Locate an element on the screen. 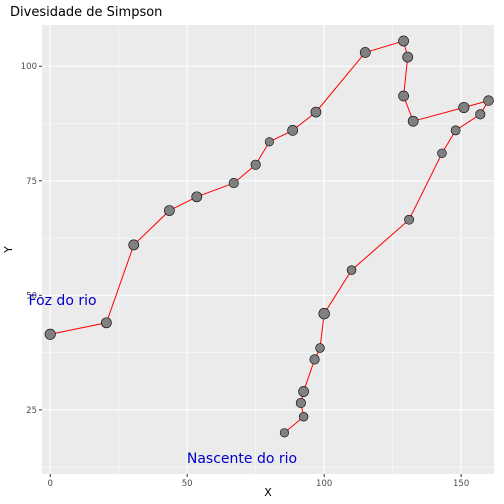  x-tick-label: 0 is located at coordinates (50, 484).